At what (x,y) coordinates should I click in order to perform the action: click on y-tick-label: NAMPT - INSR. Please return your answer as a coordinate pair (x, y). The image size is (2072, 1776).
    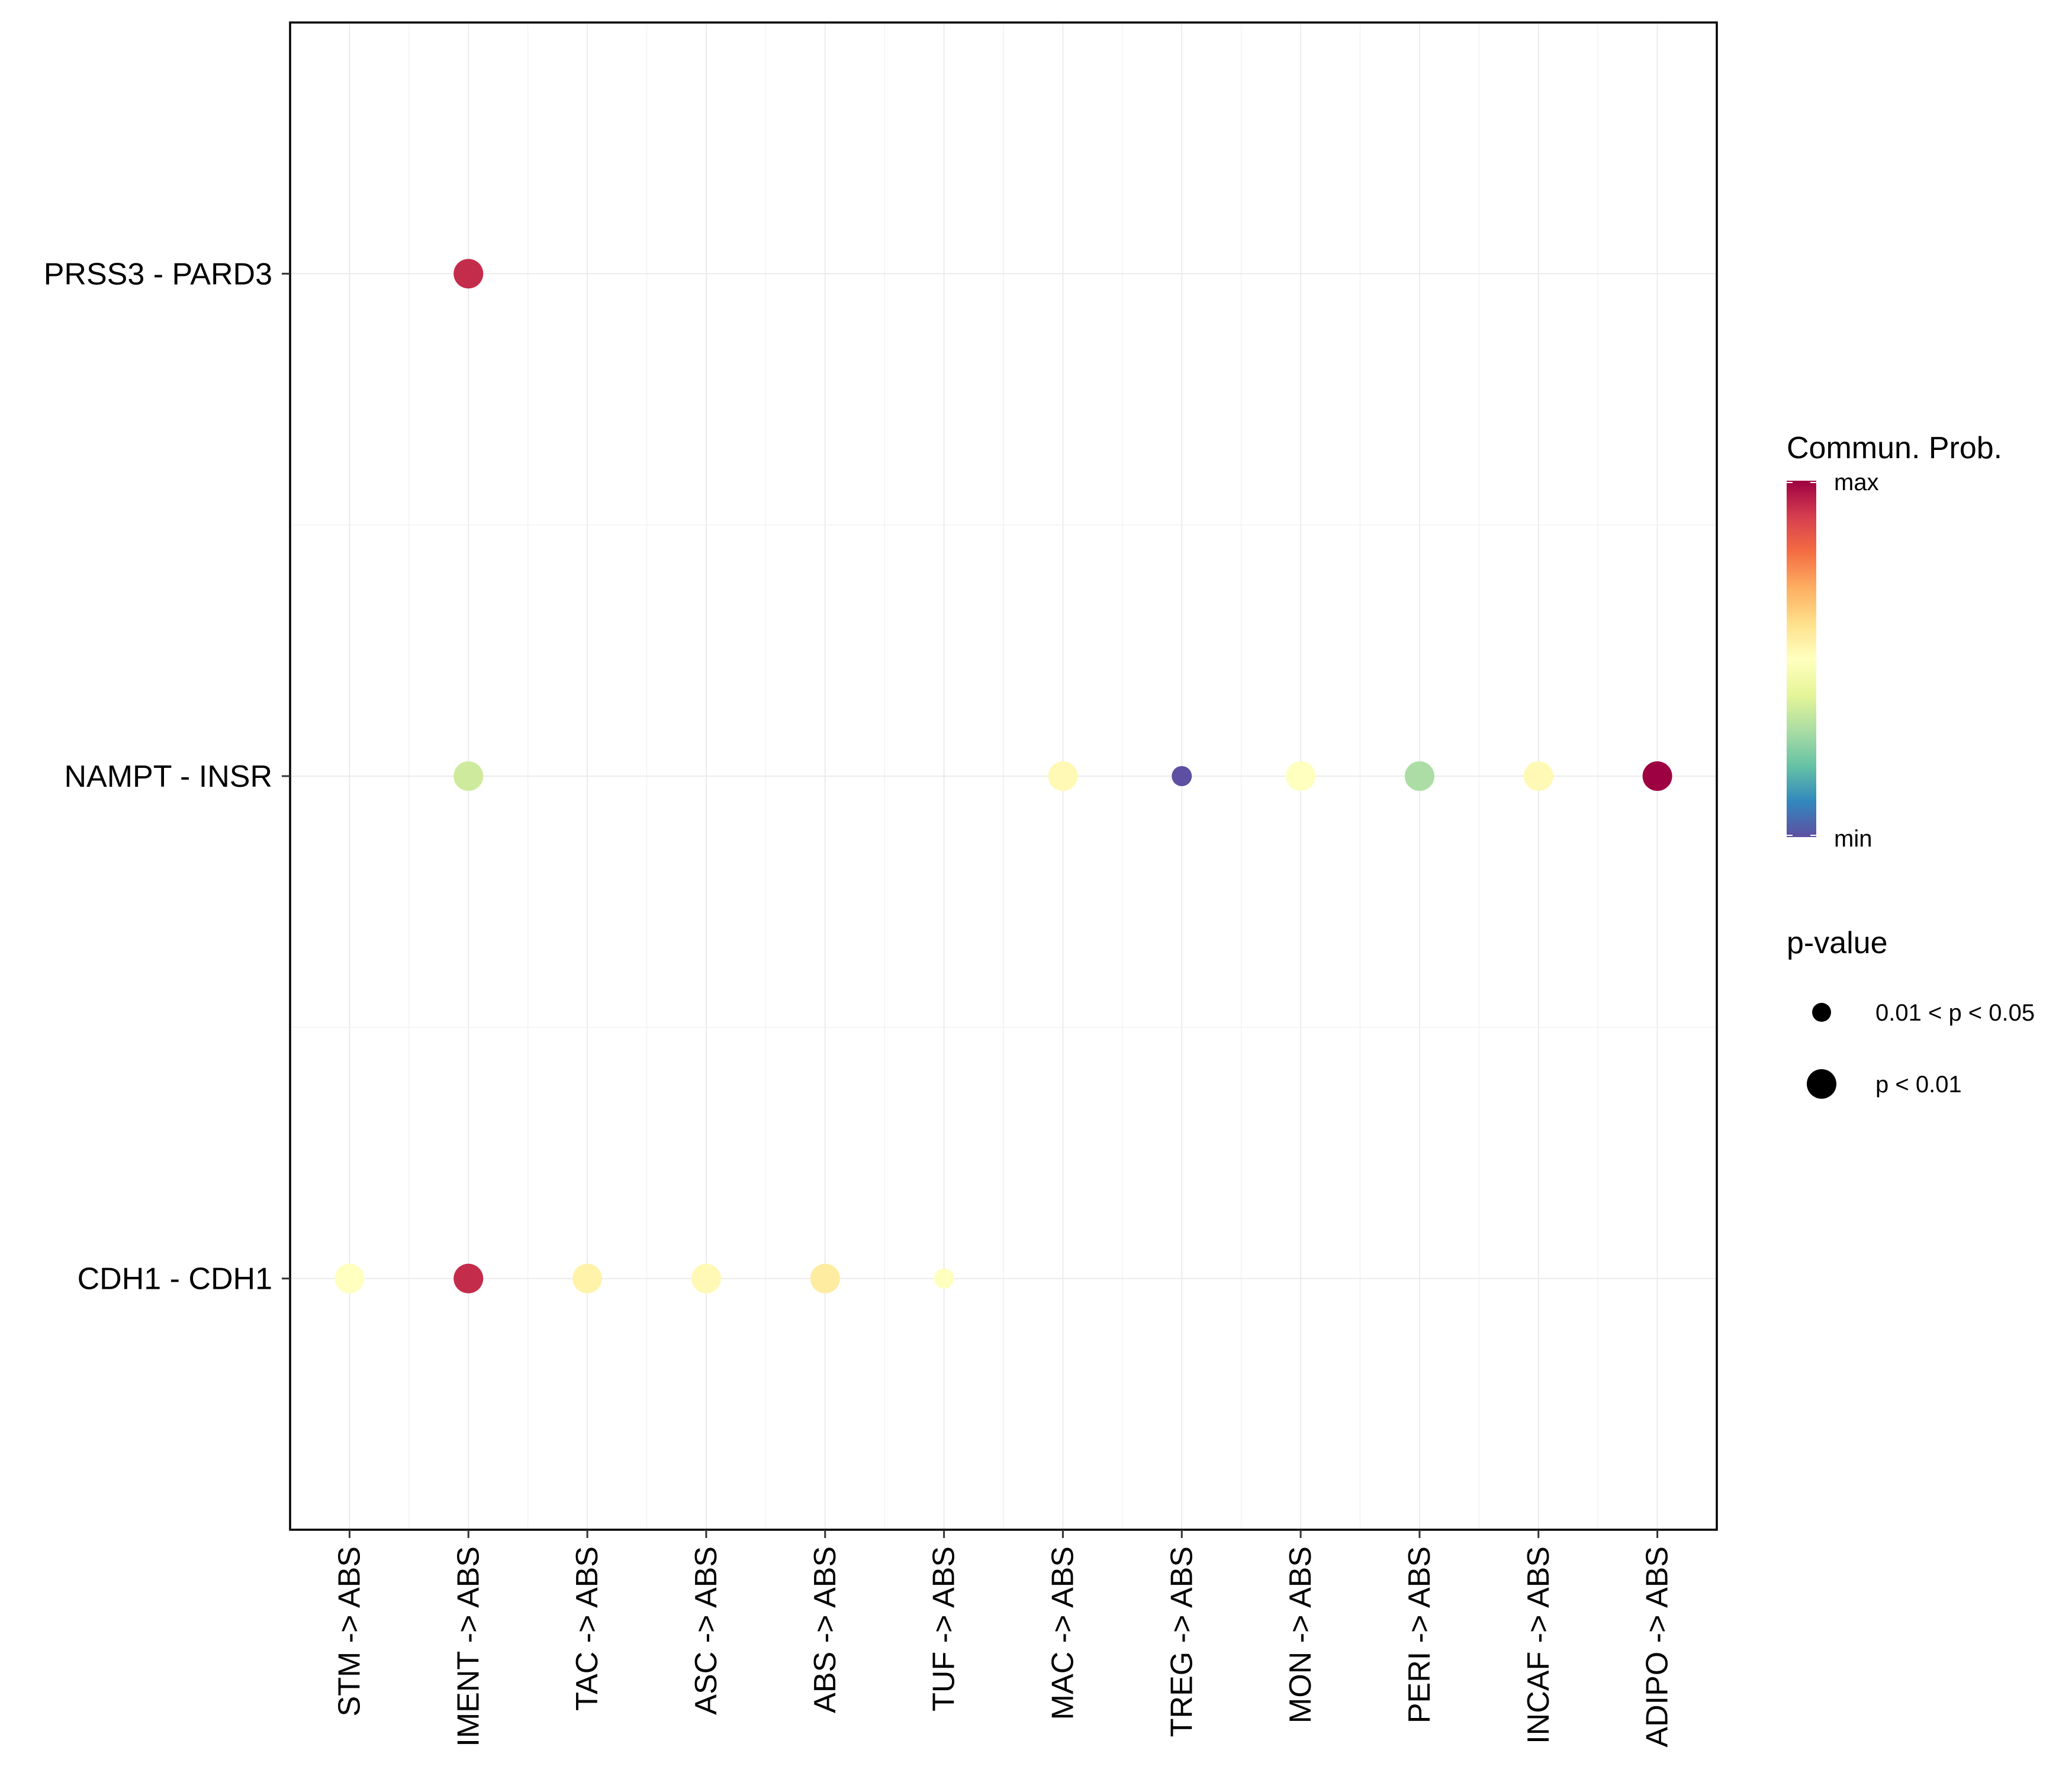
    Looking at the image, I should click on (168, 777).